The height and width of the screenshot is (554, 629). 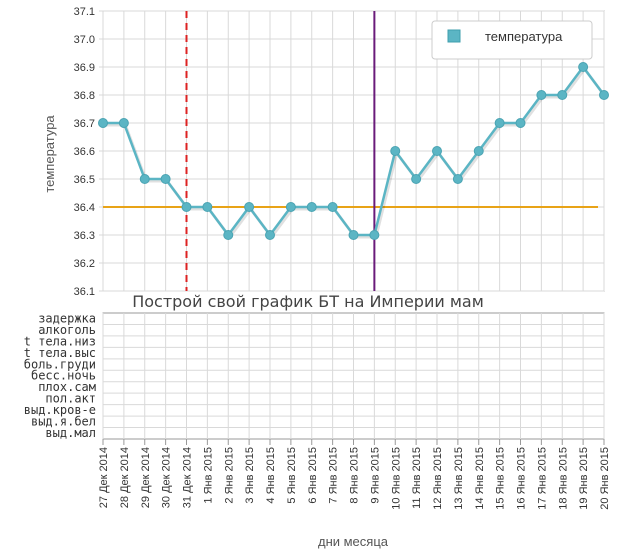 I want to click on x-tick-label: 11 Янв 2015, so click(x=417, y=478).